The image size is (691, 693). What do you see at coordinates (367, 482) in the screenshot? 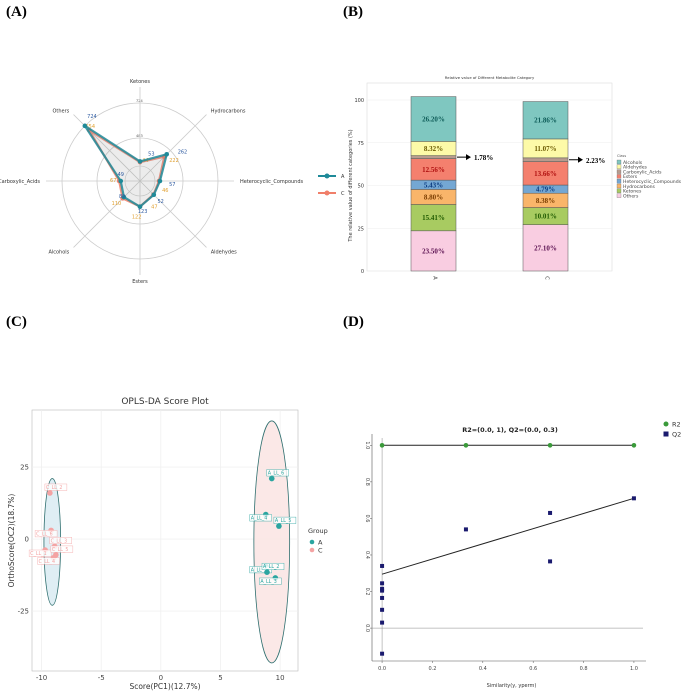
I see `y-tick-label: 0.8` at bounding box center [367, 482].